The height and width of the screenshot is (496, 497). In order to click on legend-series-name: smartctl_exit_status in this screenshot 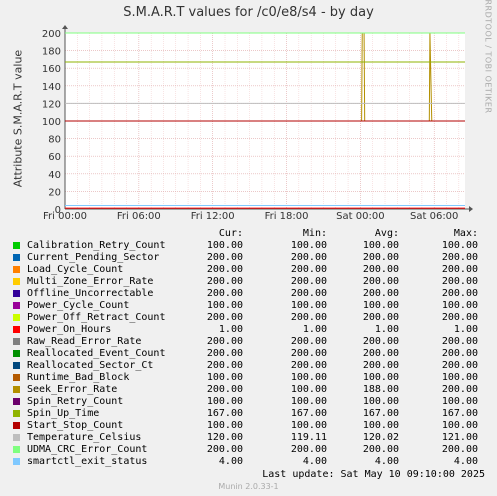, I will do `click(87, 461)`.